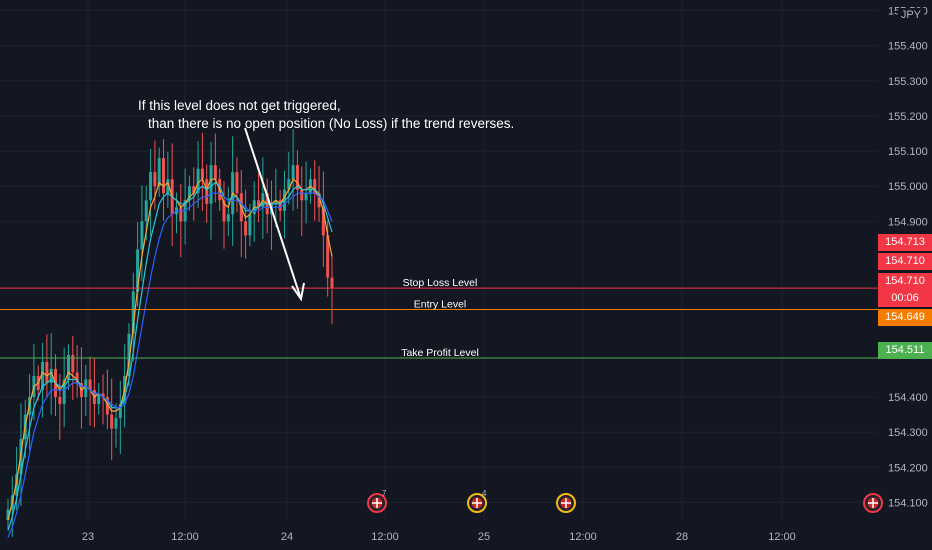 The height and width of the screenshot is (550, 932). I want to click on y-tick-label: 155.100, so click(908, 152).